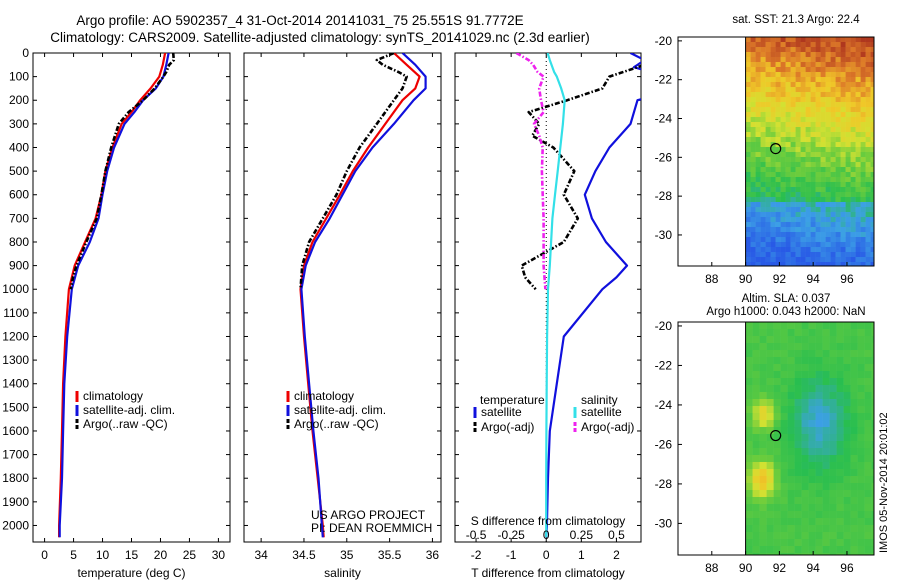 The height and width of the screenshot is (580, 900). What do you see at coordinates (19, 218) in the screenshot?
I see `y-tick-label: 700` at bounding box center [19, 218].